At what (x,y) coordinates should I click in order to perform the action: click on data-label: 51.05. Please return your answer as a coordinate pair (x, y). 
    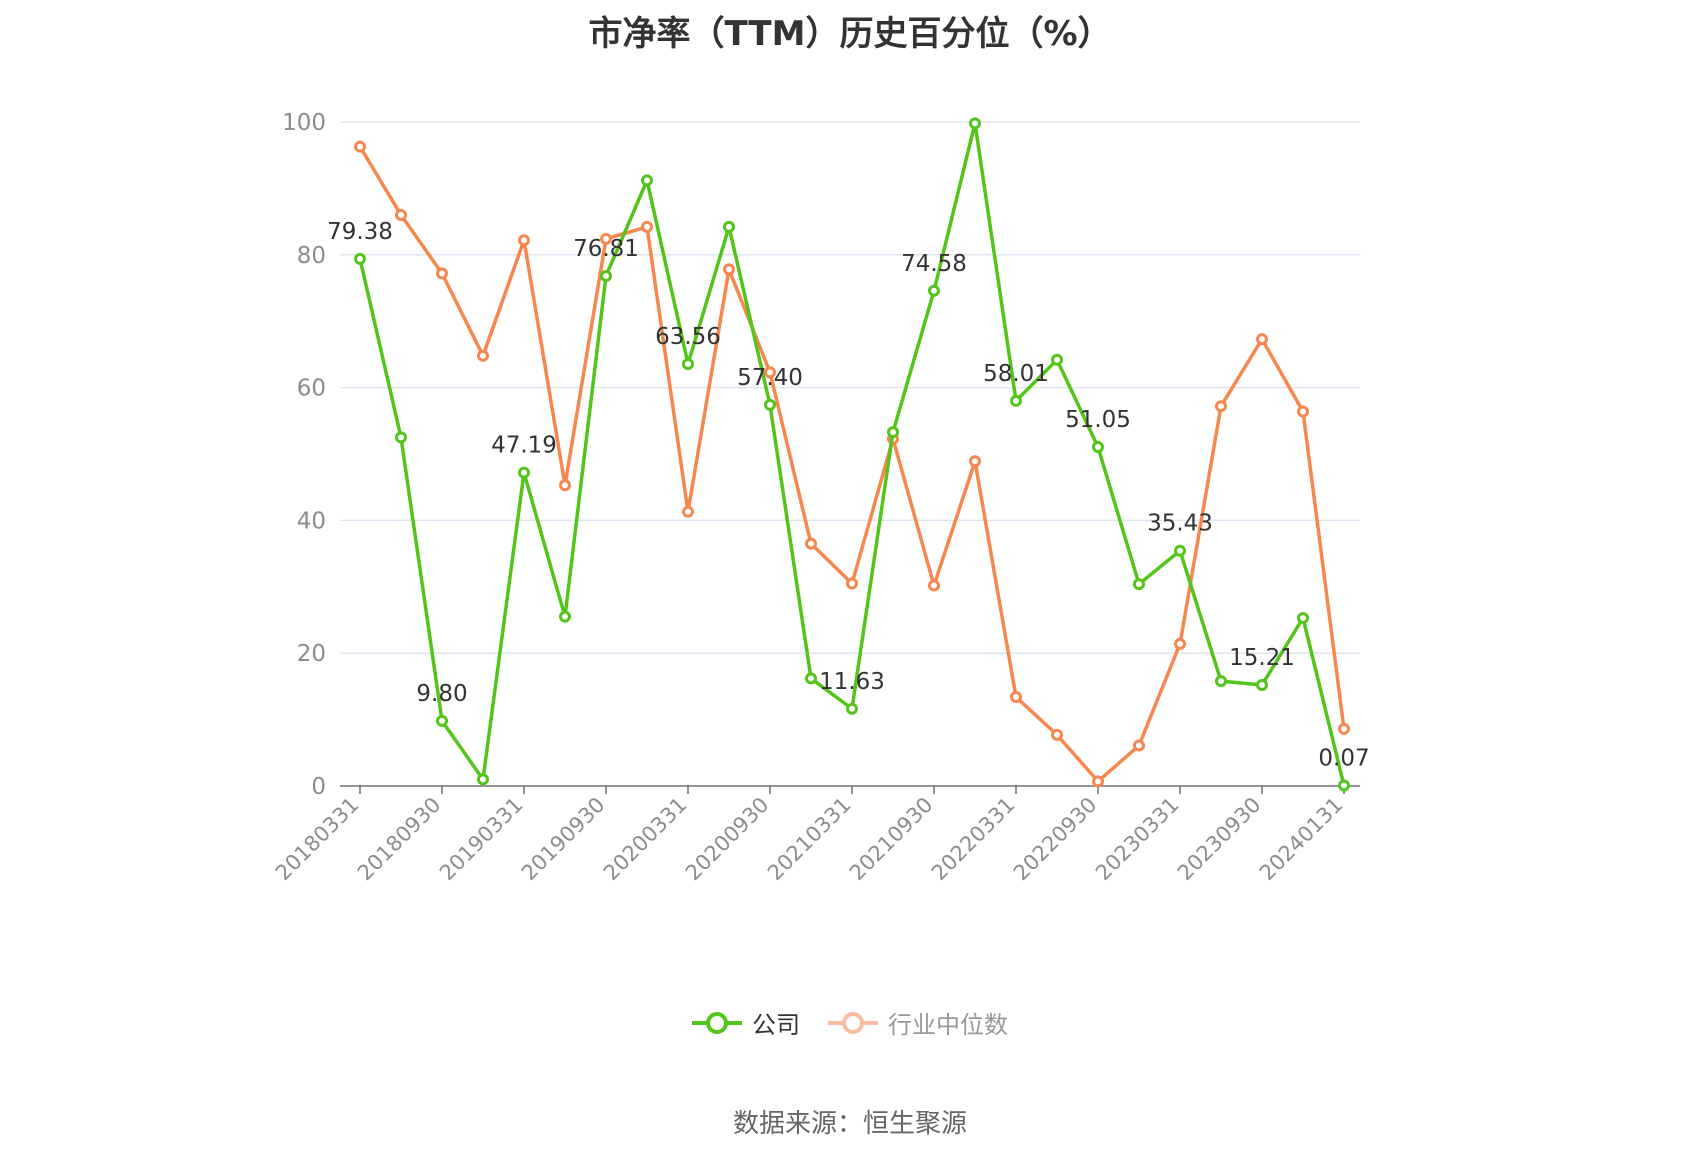
    Looking at the image, I should click on (1098, 420).